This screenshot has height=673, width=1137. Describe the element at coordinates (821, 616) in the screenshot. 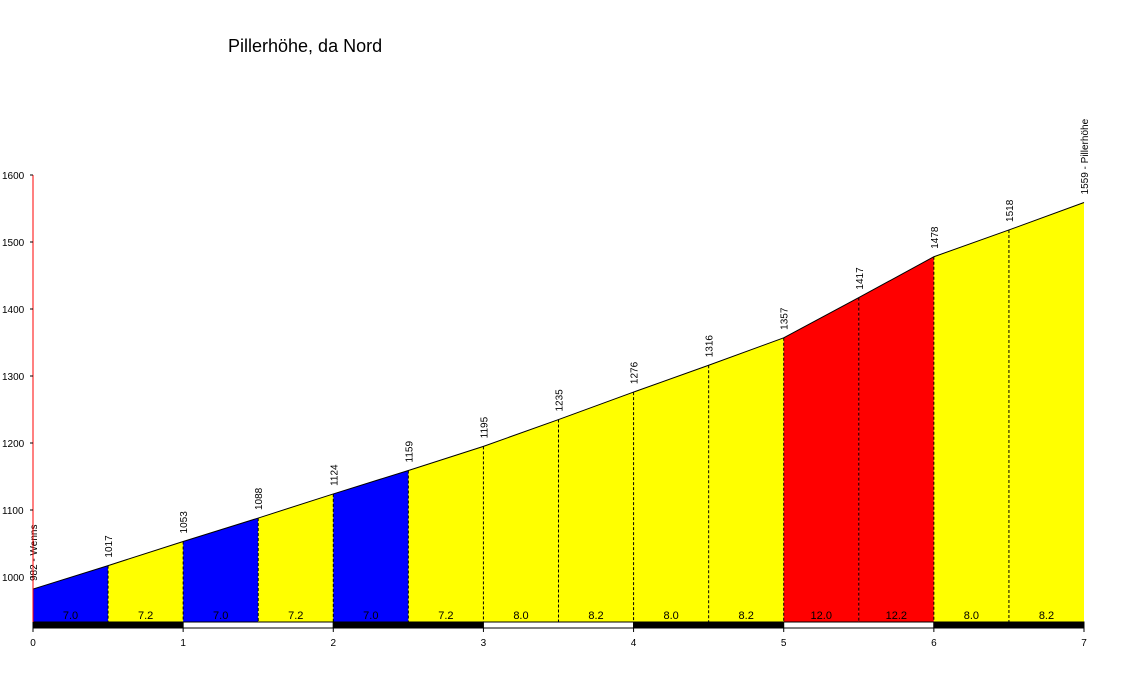

I see `gradient-label-10: 12.0` at that location.